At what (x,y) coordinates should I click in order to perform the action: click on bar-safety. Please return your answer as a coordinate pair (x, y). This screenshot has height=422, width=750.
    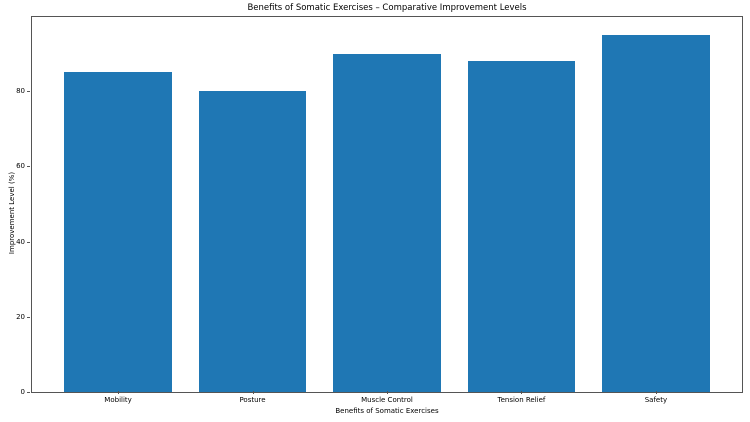
    Looking at the image, I should click on (656, 213).